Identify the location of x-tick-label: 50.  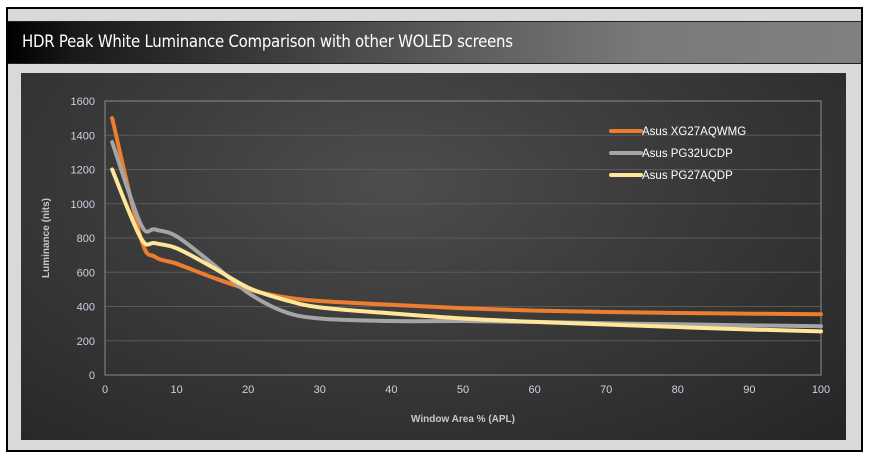
(463, 390).